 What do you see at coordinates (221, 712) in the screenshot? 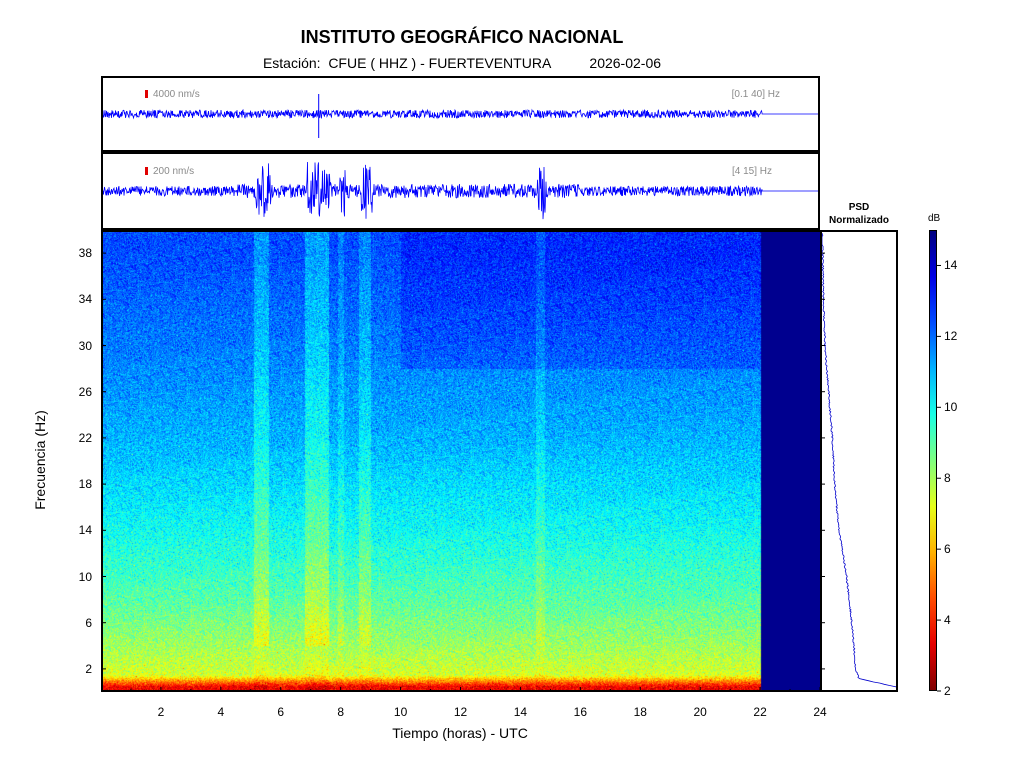
I see `x-tick-label: 4` at bounding box center [221, 712].